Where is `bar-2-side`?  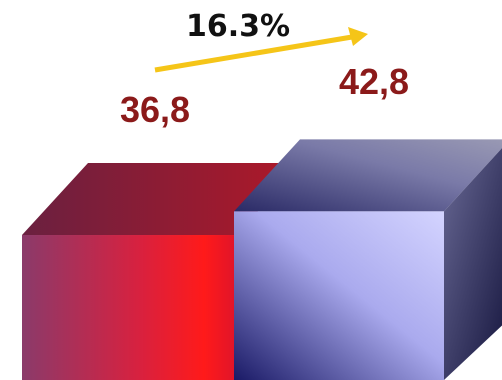
bar-2-side is located at coordinates (473, 264).